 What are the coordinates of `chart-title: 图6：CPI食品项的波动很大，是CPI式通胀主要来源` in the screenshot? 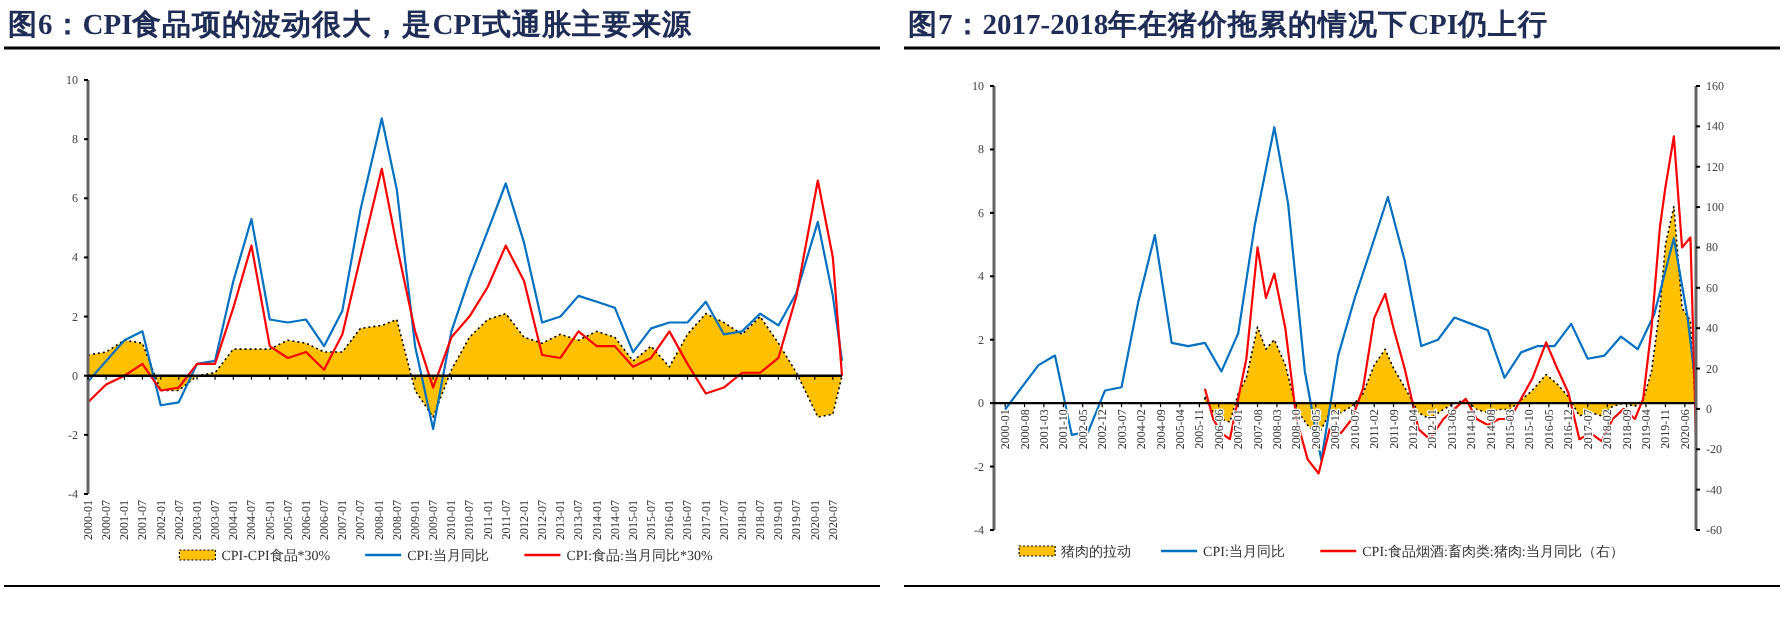 It's located at (351, 24).